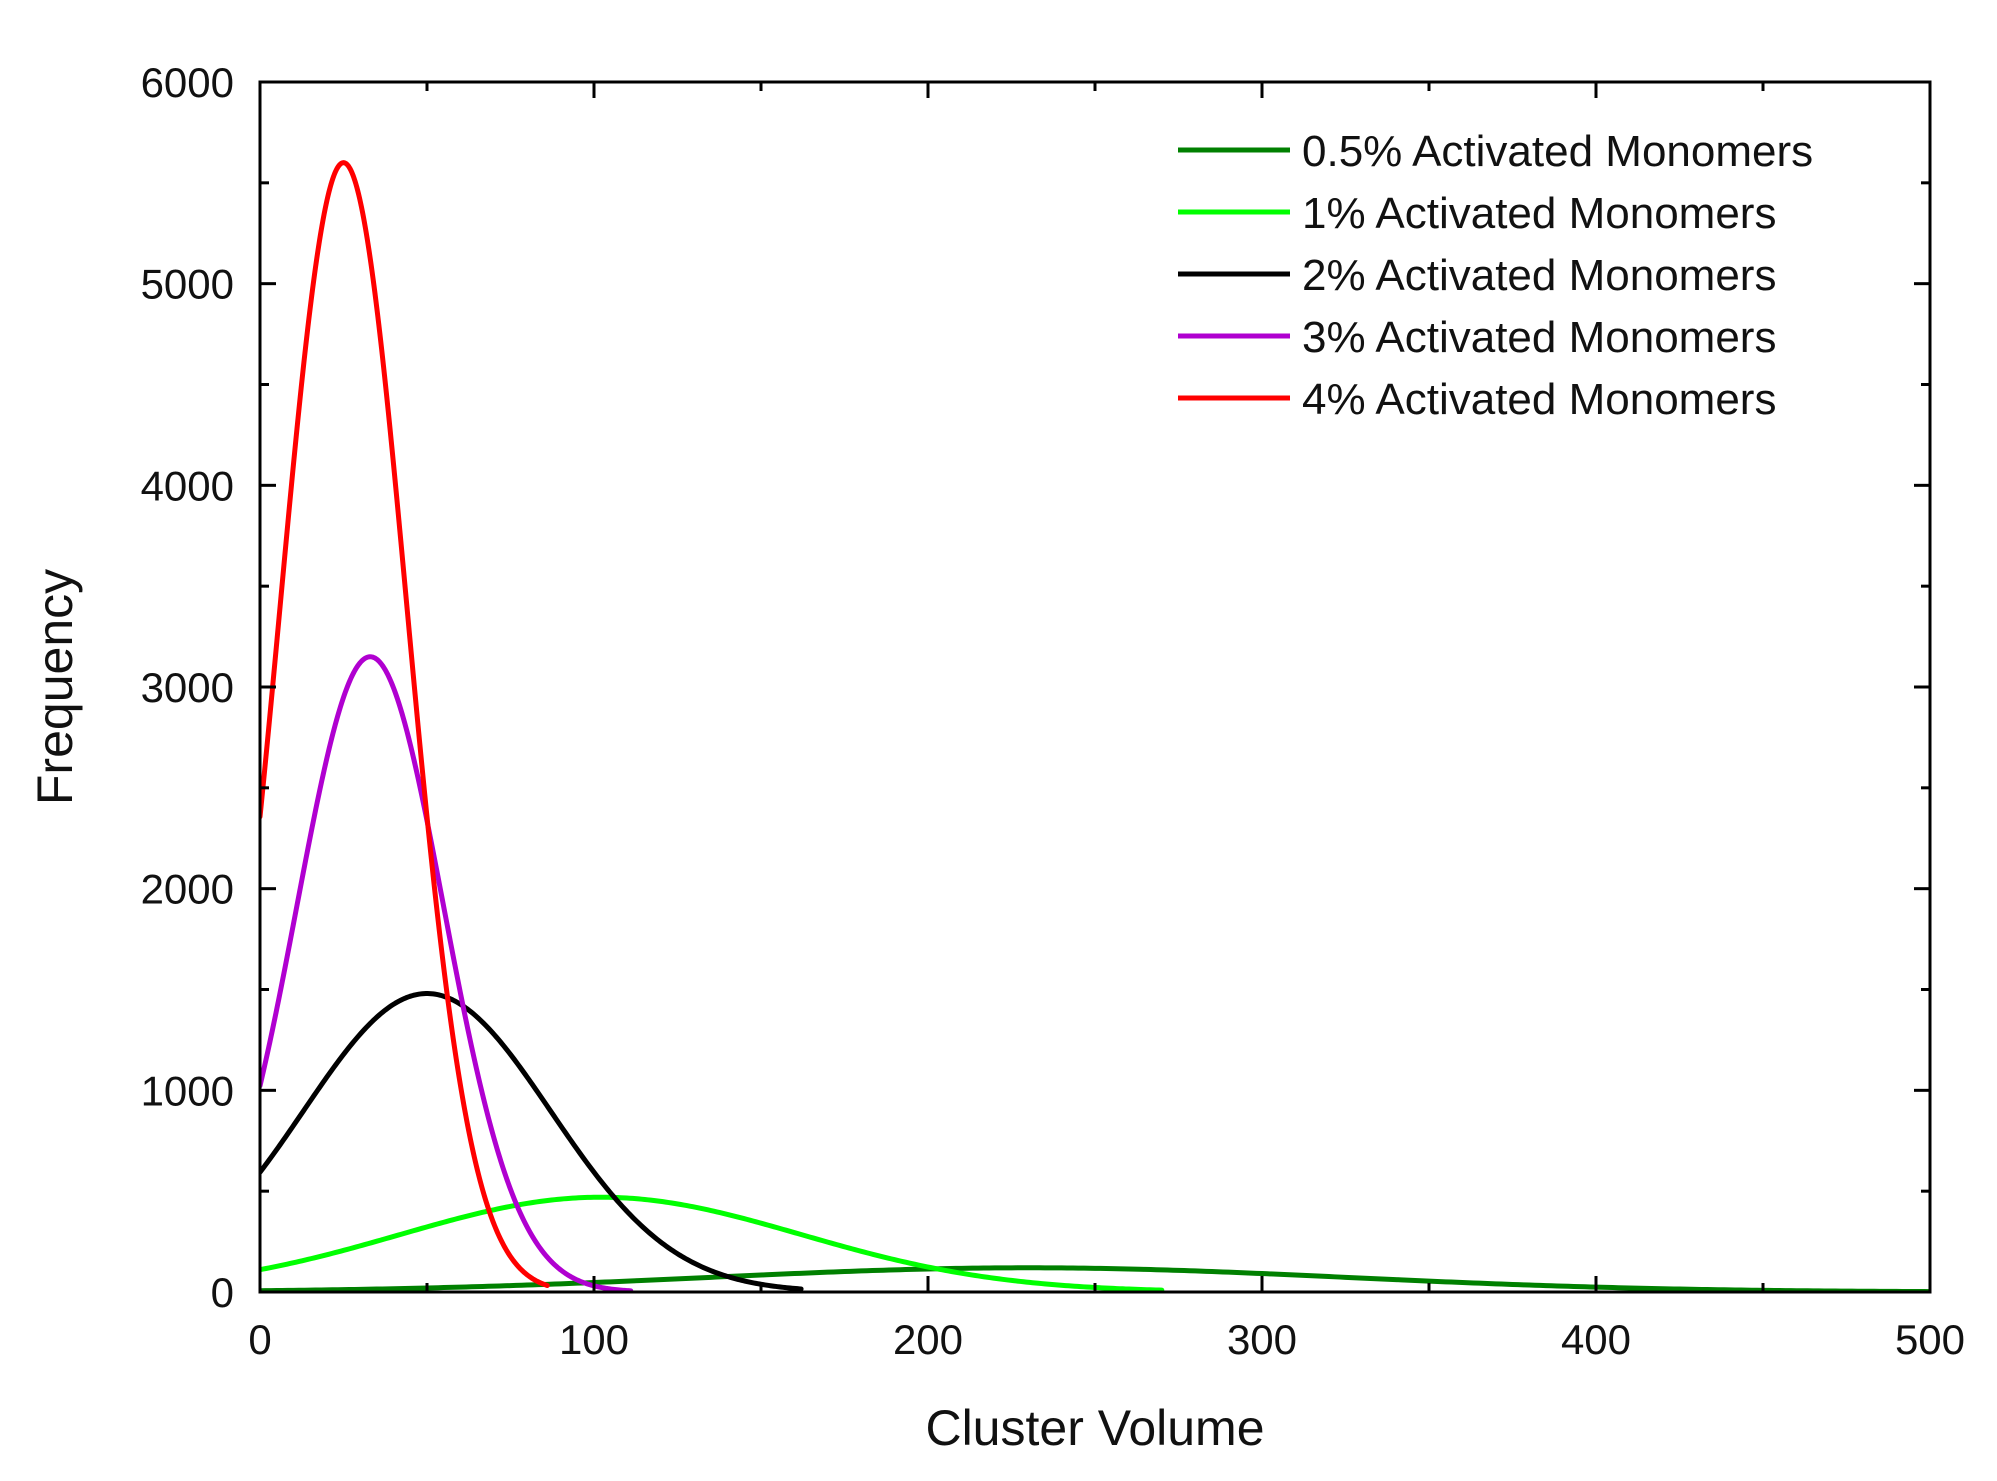 This screenshot has height=1481, width=1997. What do you see at coordinates (594, 1339) in the screenshot?
I see `x-tick-label: 100` at bounding box center [594, 1339].